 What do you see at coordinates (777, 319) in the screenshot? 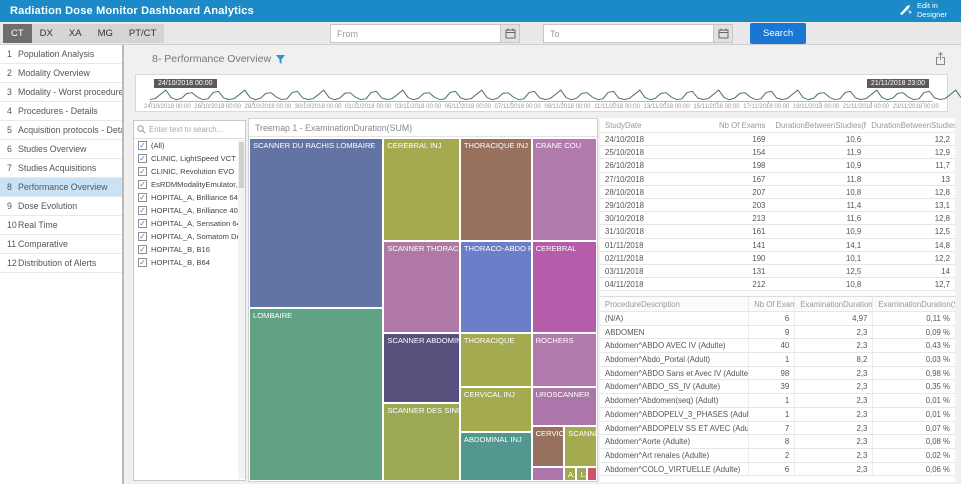
I see `table-row: (N/A) 6 4,97 0,11 %` at bounding box center [777, 319].